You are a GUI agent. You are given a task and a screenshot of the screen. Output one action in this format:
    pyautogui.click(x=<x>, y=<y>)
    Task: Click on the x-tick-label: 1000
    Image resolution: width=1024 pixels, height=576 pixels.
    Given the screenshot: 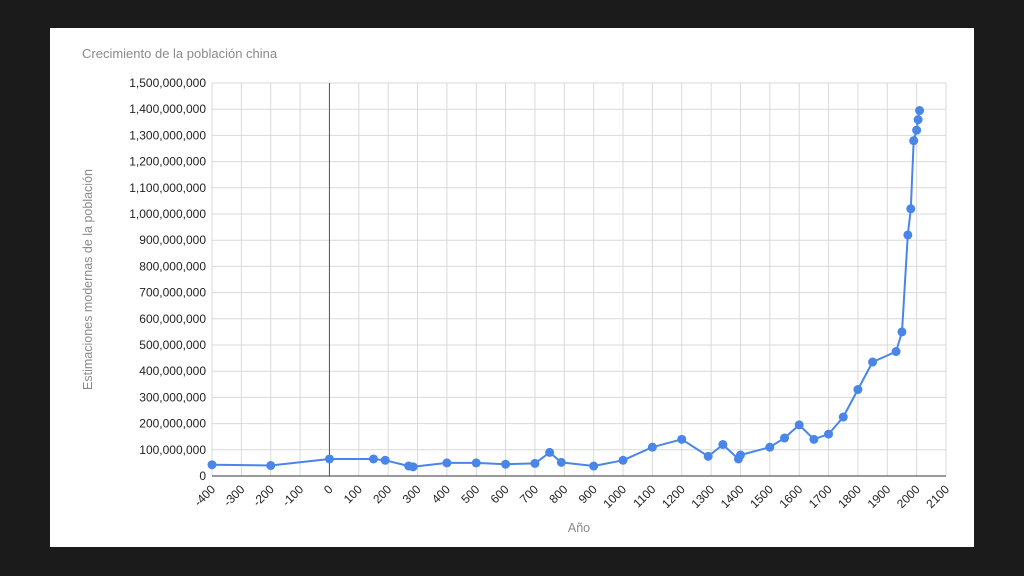 What is the action you would take?
    pyautogui.click(x=614, y=496)
    